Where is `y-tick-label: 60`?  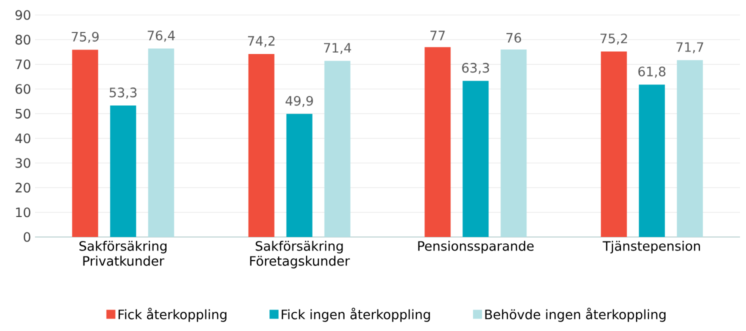 y-tick-label: 60 is located at coordinates (23, 89).